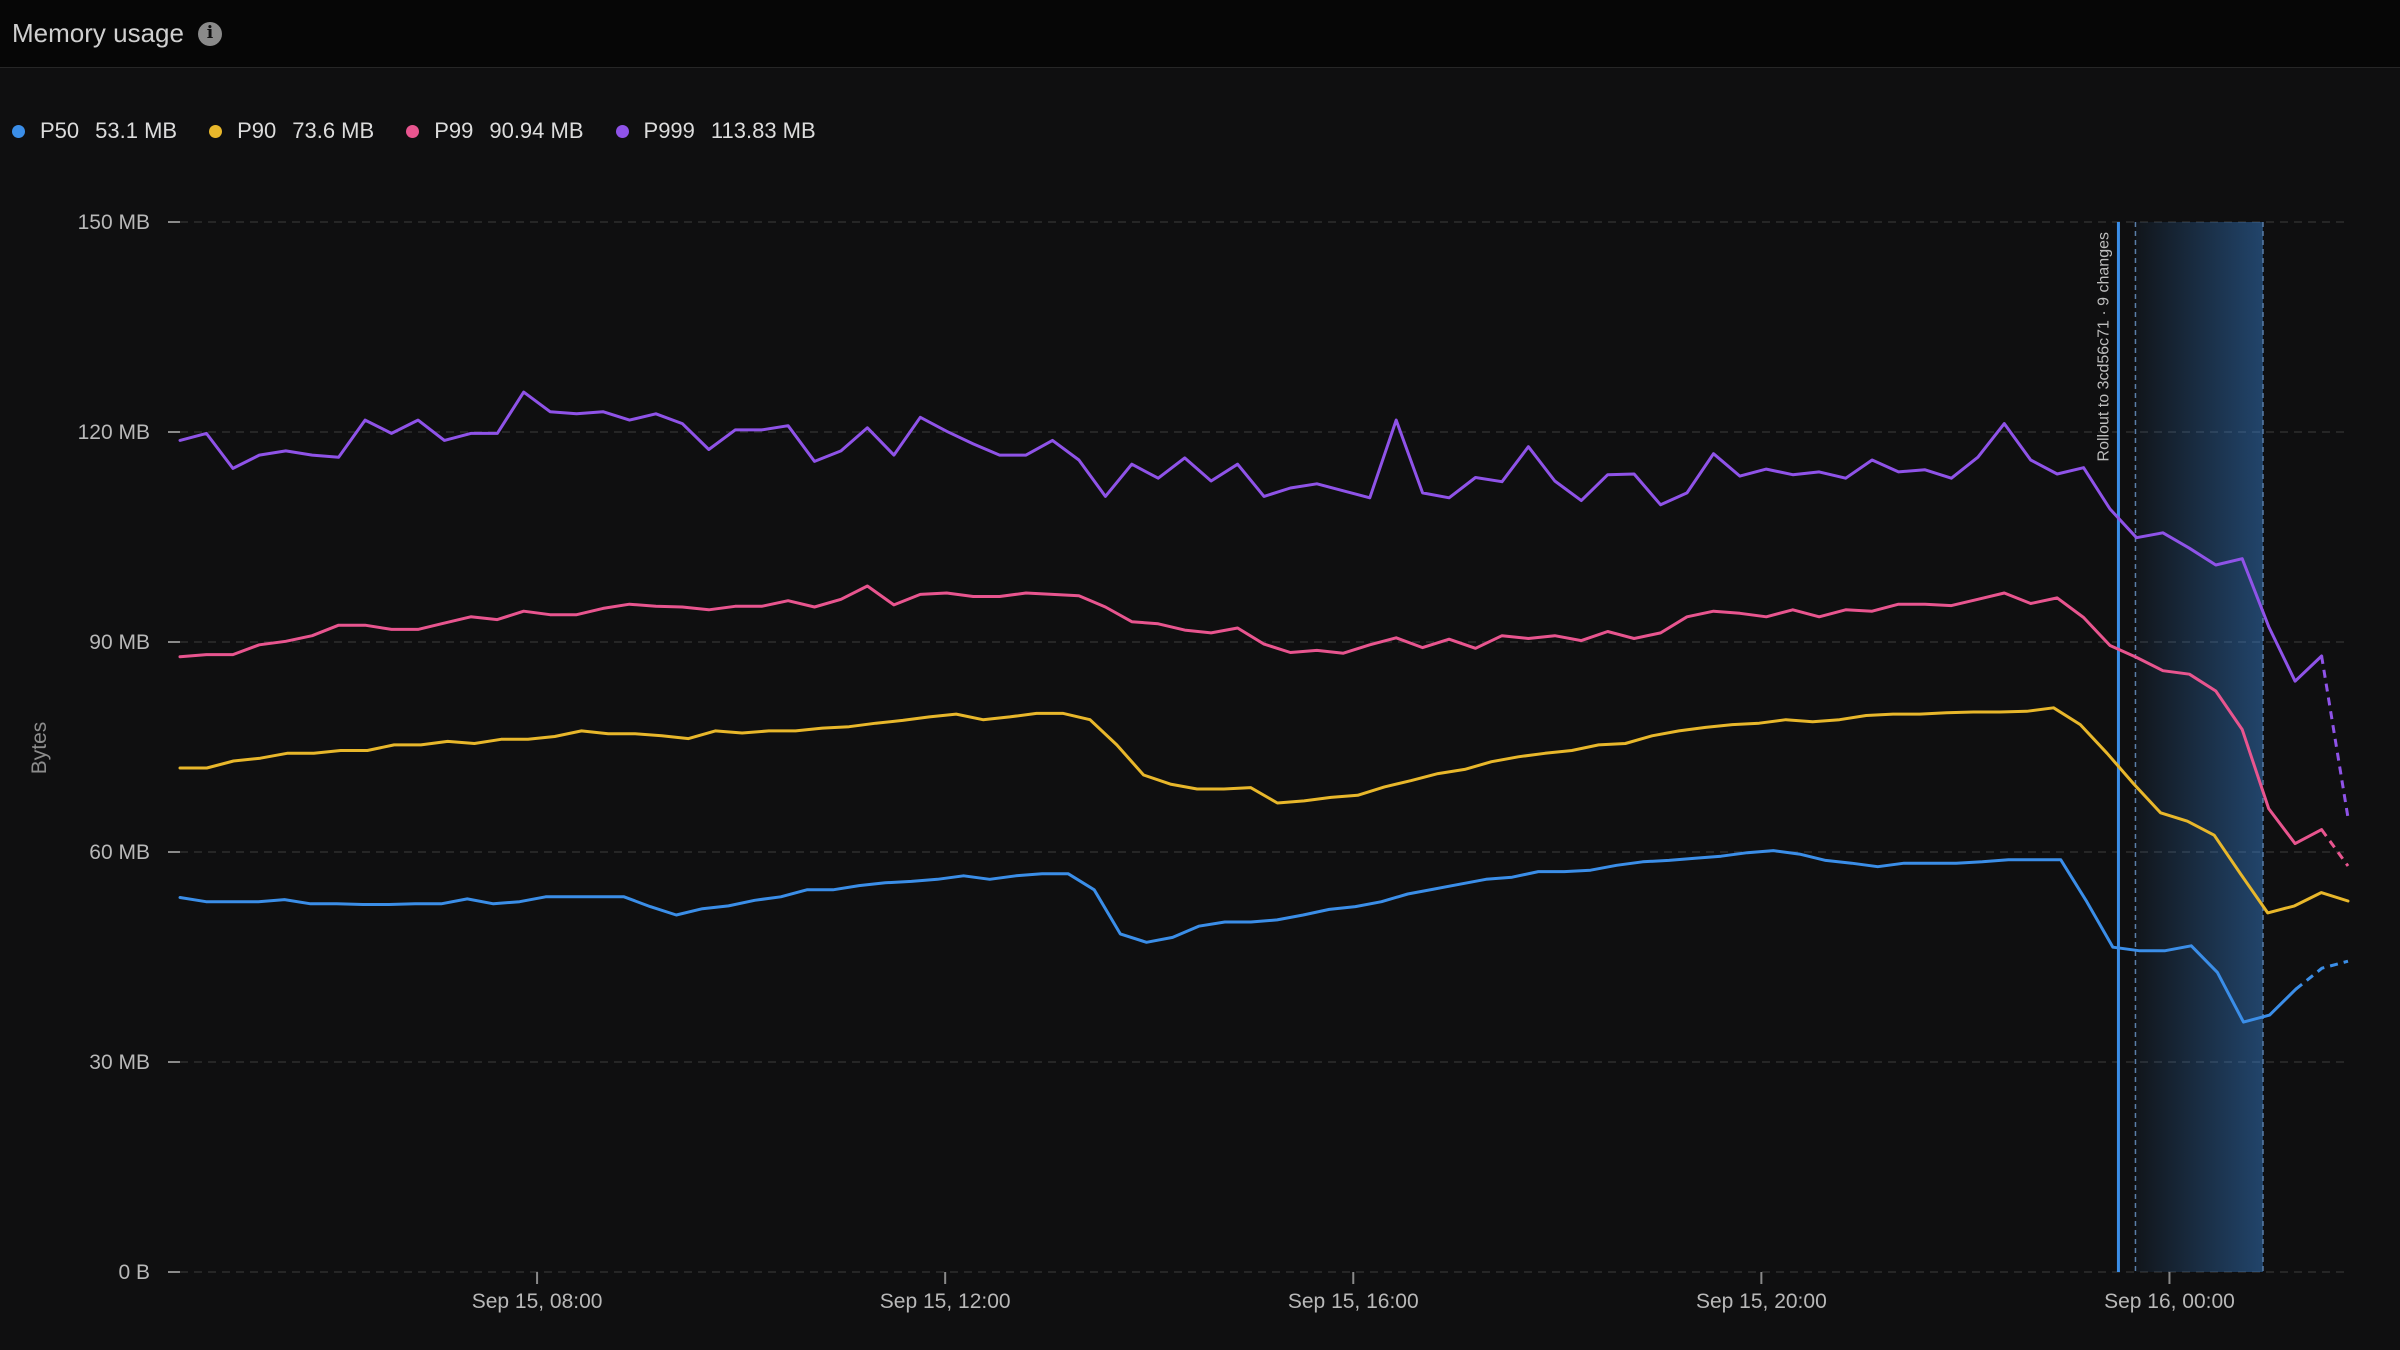 This screenshot has width=2400, height=1350. I want to click on legend-series-value: 73.6 MB, so click(333, 130).